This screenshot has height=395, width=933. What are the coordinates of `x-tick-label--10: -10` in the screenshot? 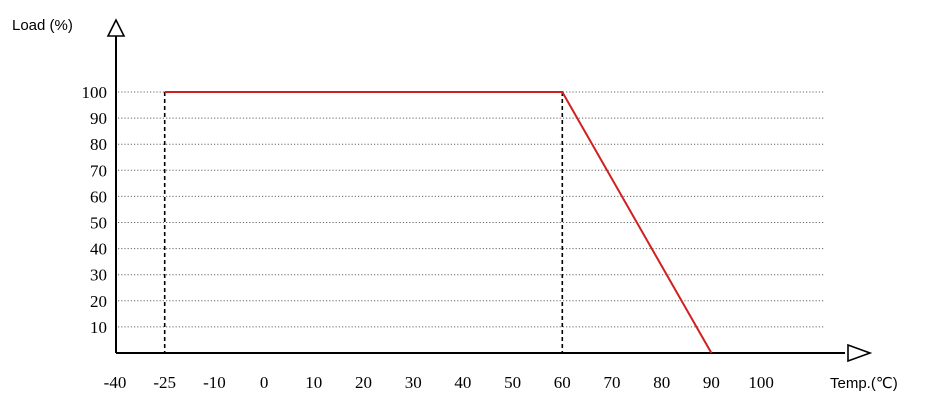 It's located at (214, 382).